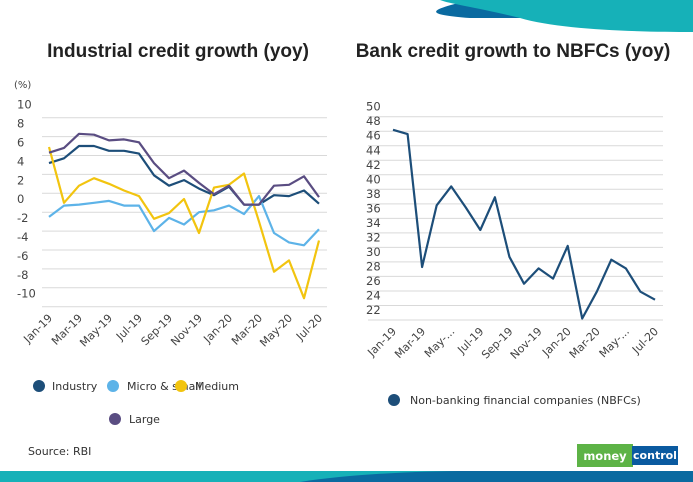  I want to click on legend-swatch-nbfc, so click(394, 400).